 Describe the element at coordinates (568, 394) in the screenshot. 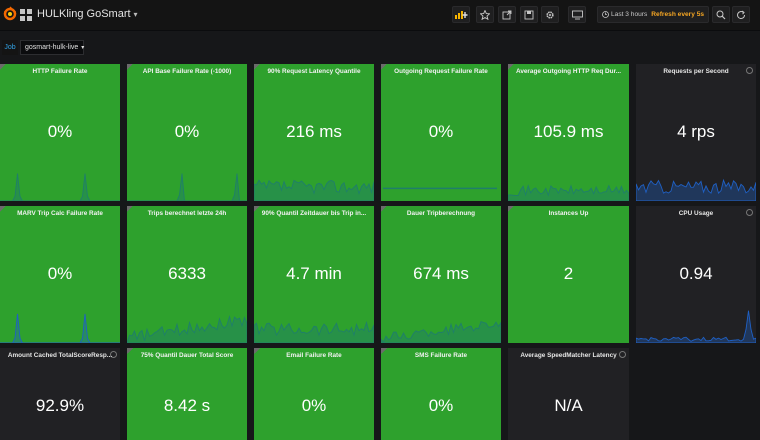

I see `panel-speedmatcher-latency: Average SpeedMatcher Latency N/A` at that location.